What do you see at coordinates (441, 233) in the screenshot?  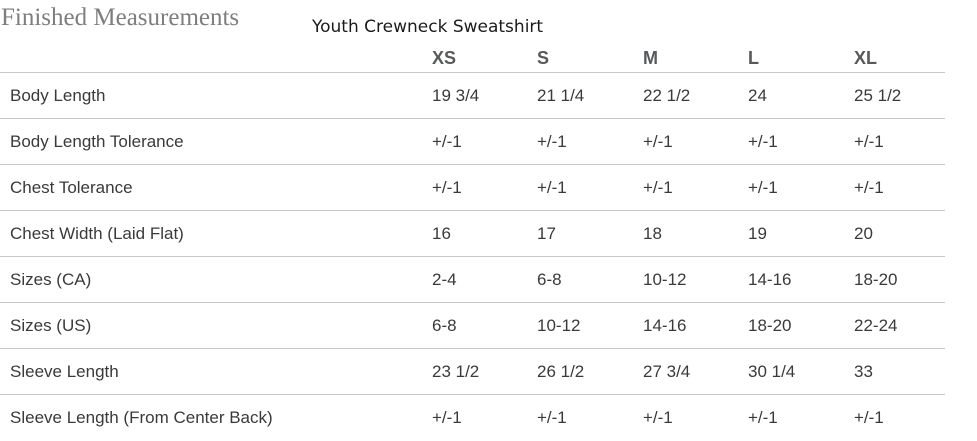 I see `cell-value: 16` at bounding box center [441, 233].